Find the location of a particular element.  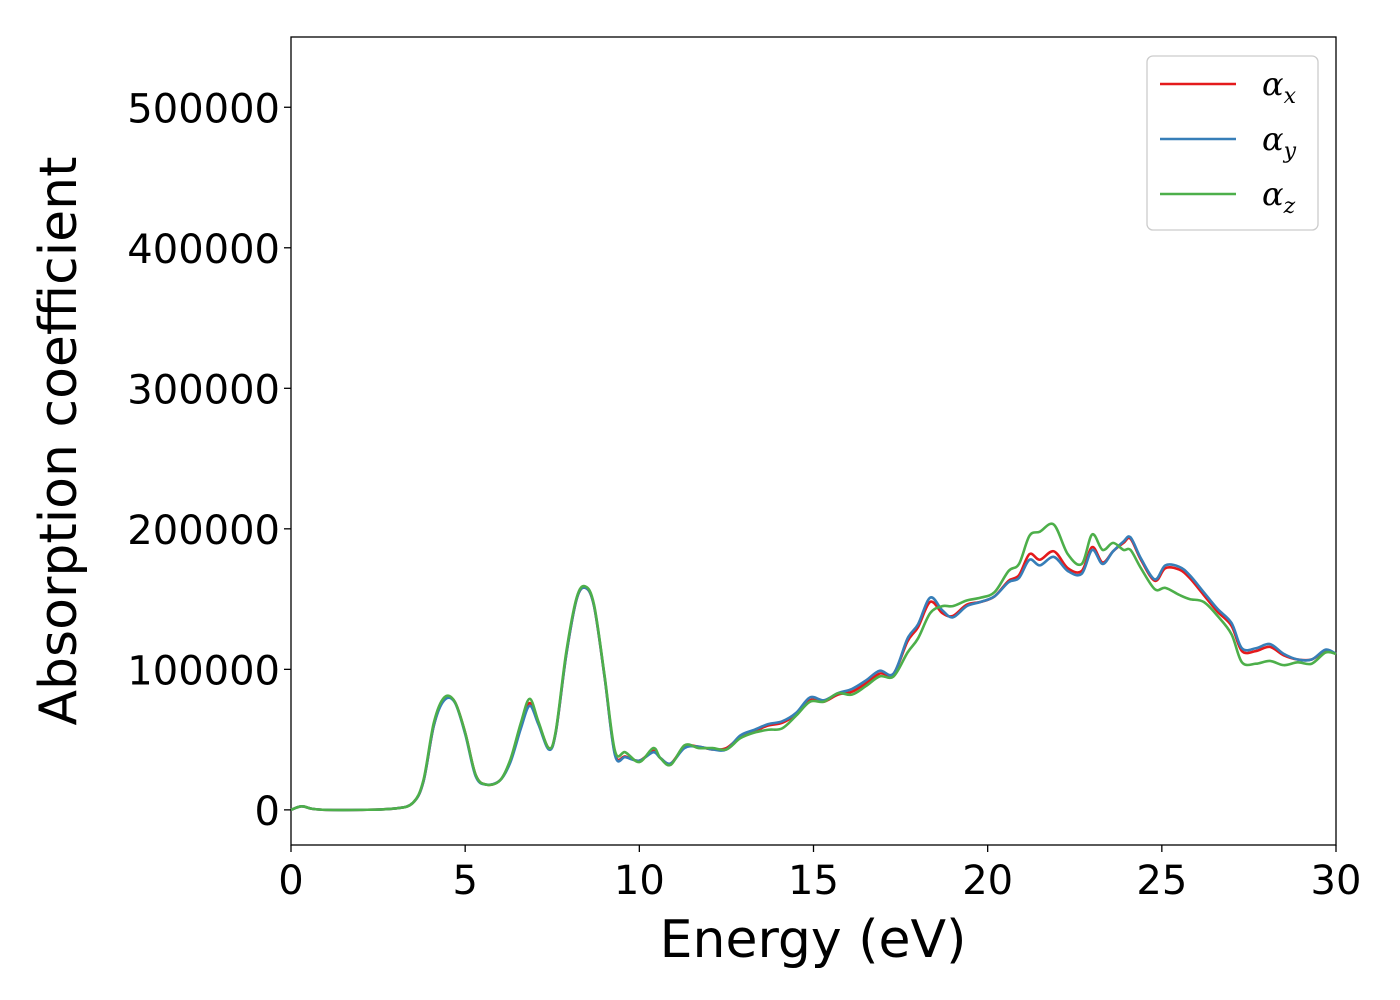

x-tick-label: 15 is located at coordinates (813, 881).